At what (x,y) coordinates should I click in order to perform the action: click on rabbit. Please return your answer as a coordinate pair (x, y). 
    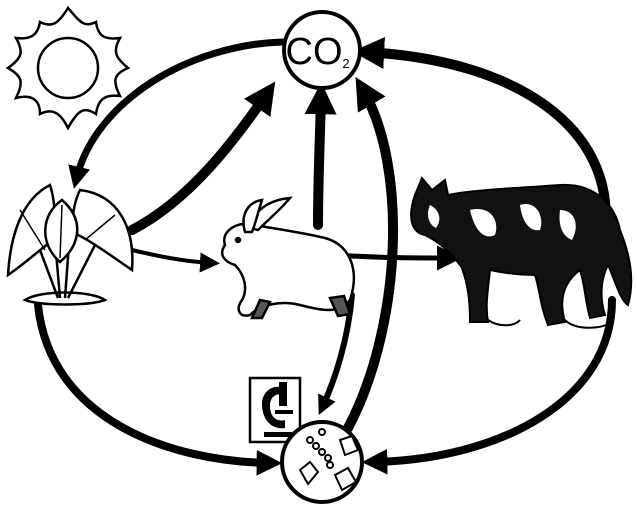
    Looking at the image, I should click on (287, 258).